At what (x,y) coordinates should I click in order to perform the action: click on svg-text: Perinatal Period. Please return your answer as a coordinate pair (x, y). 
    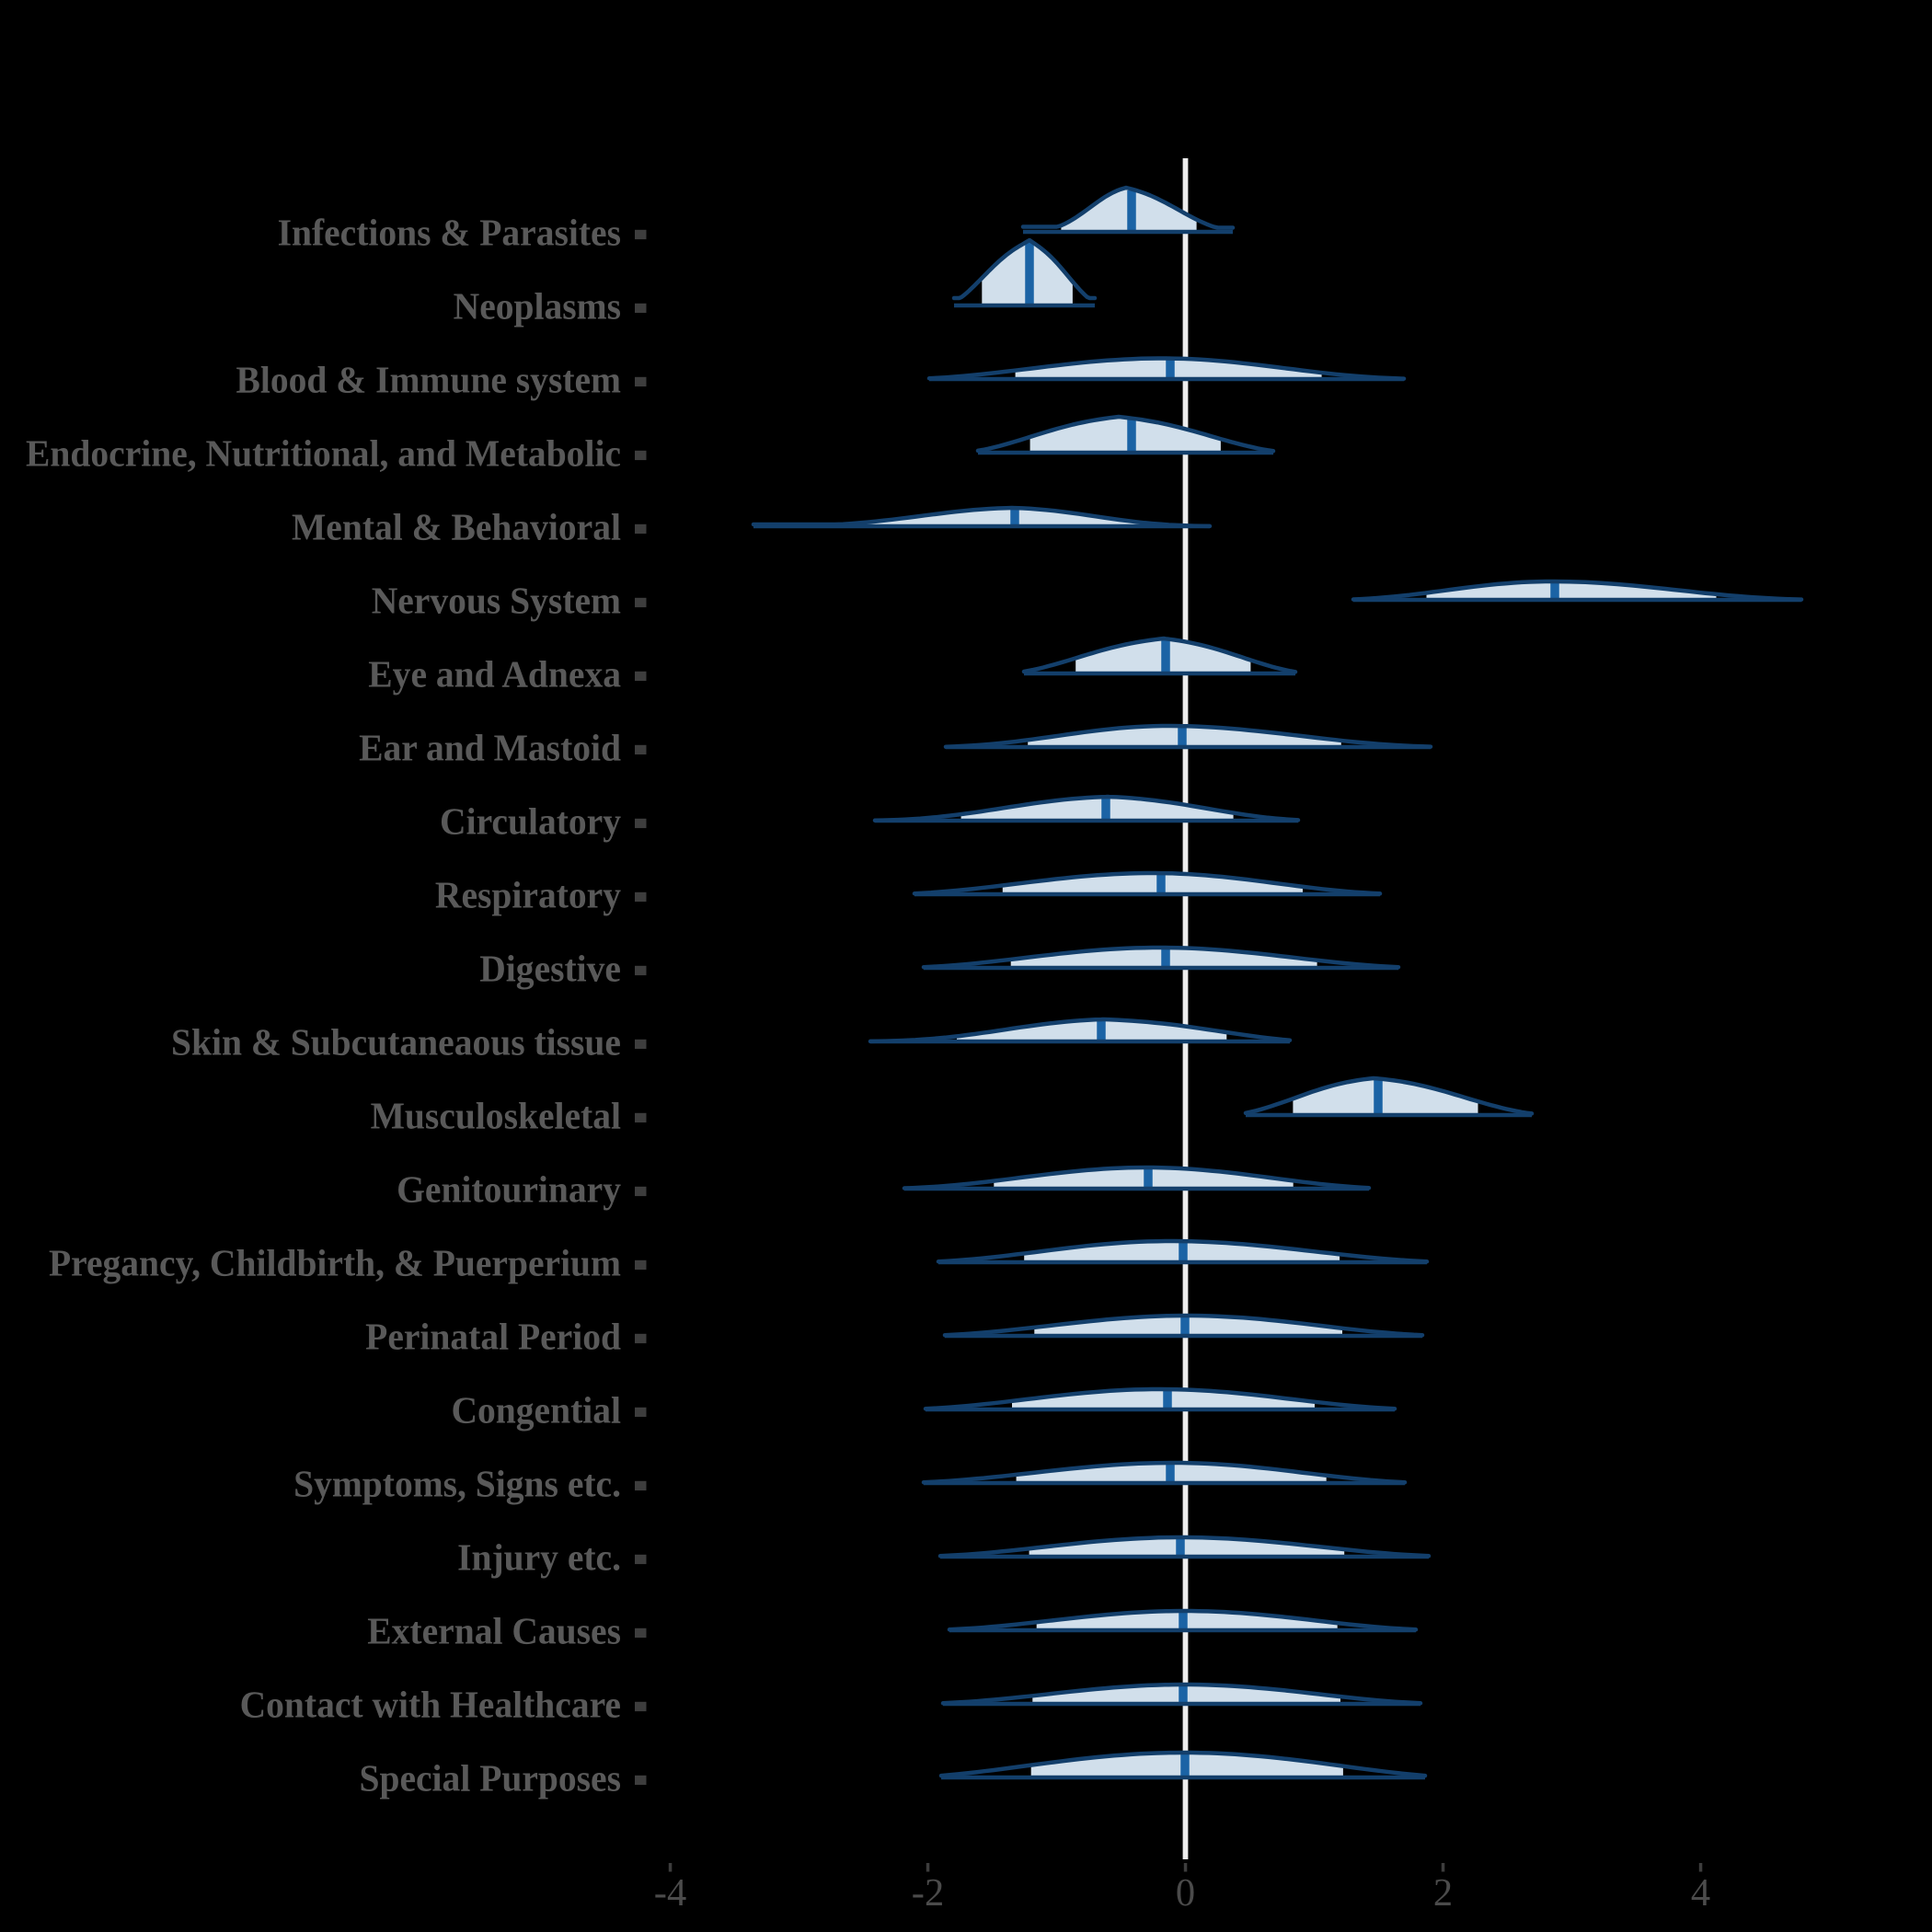
    Looking at the image, I should click on (493, 1337).